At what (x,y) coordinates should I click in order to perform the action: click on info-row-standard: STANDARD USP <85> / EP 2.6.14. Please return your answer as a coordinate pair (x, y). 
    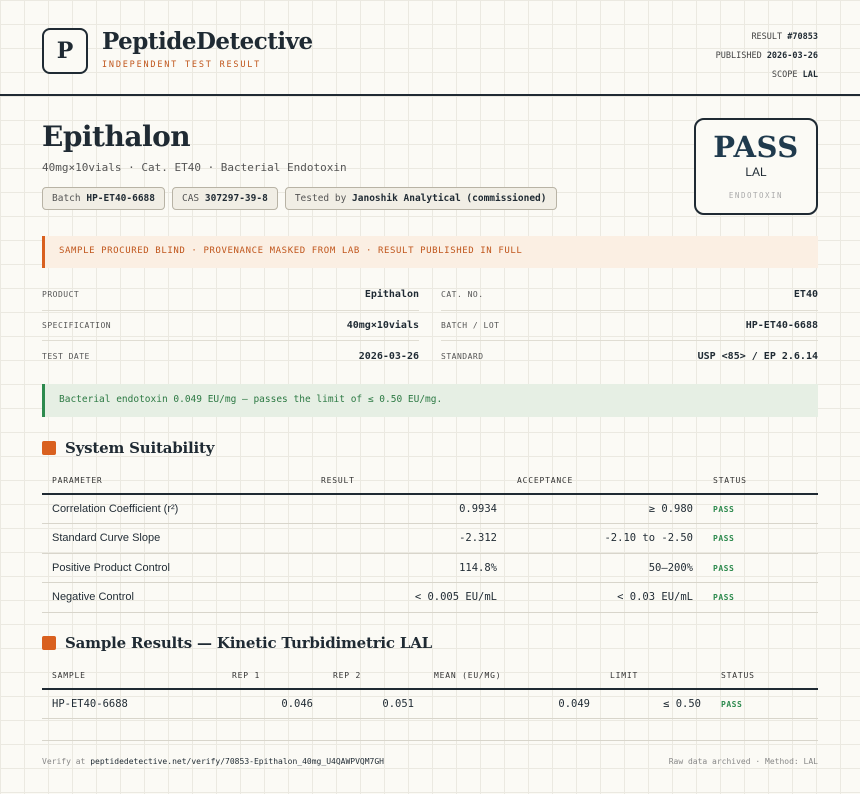
    Looking at the image, I should click on (629, 356).